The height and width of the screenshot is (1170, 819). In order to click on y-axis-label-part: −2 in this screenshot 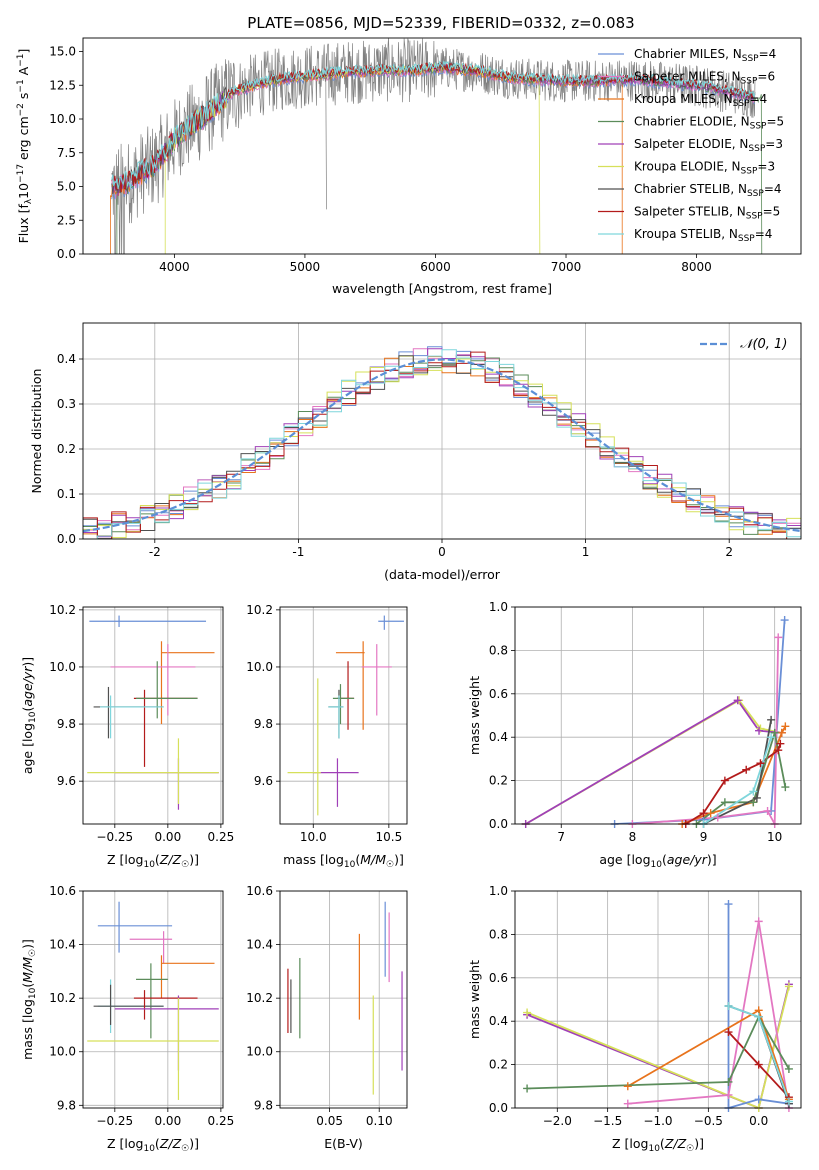, I will do `click(21, 109)`.